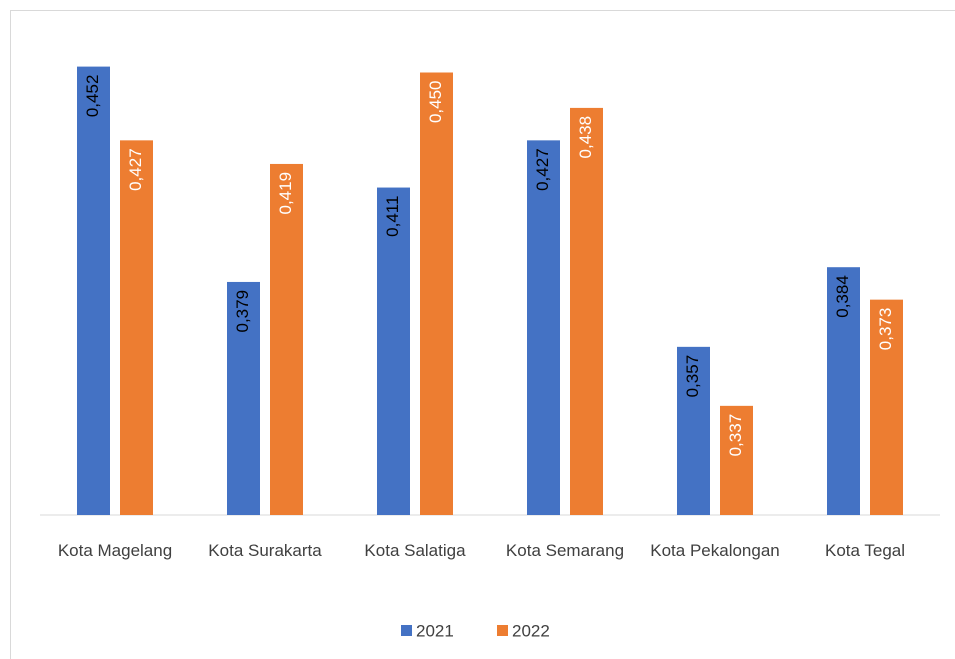 The width and height of the screenshot is (955, 659). Describe the element at coordinates (392, 216) in the screenshot. I see `data-label: 0,411` at that location.